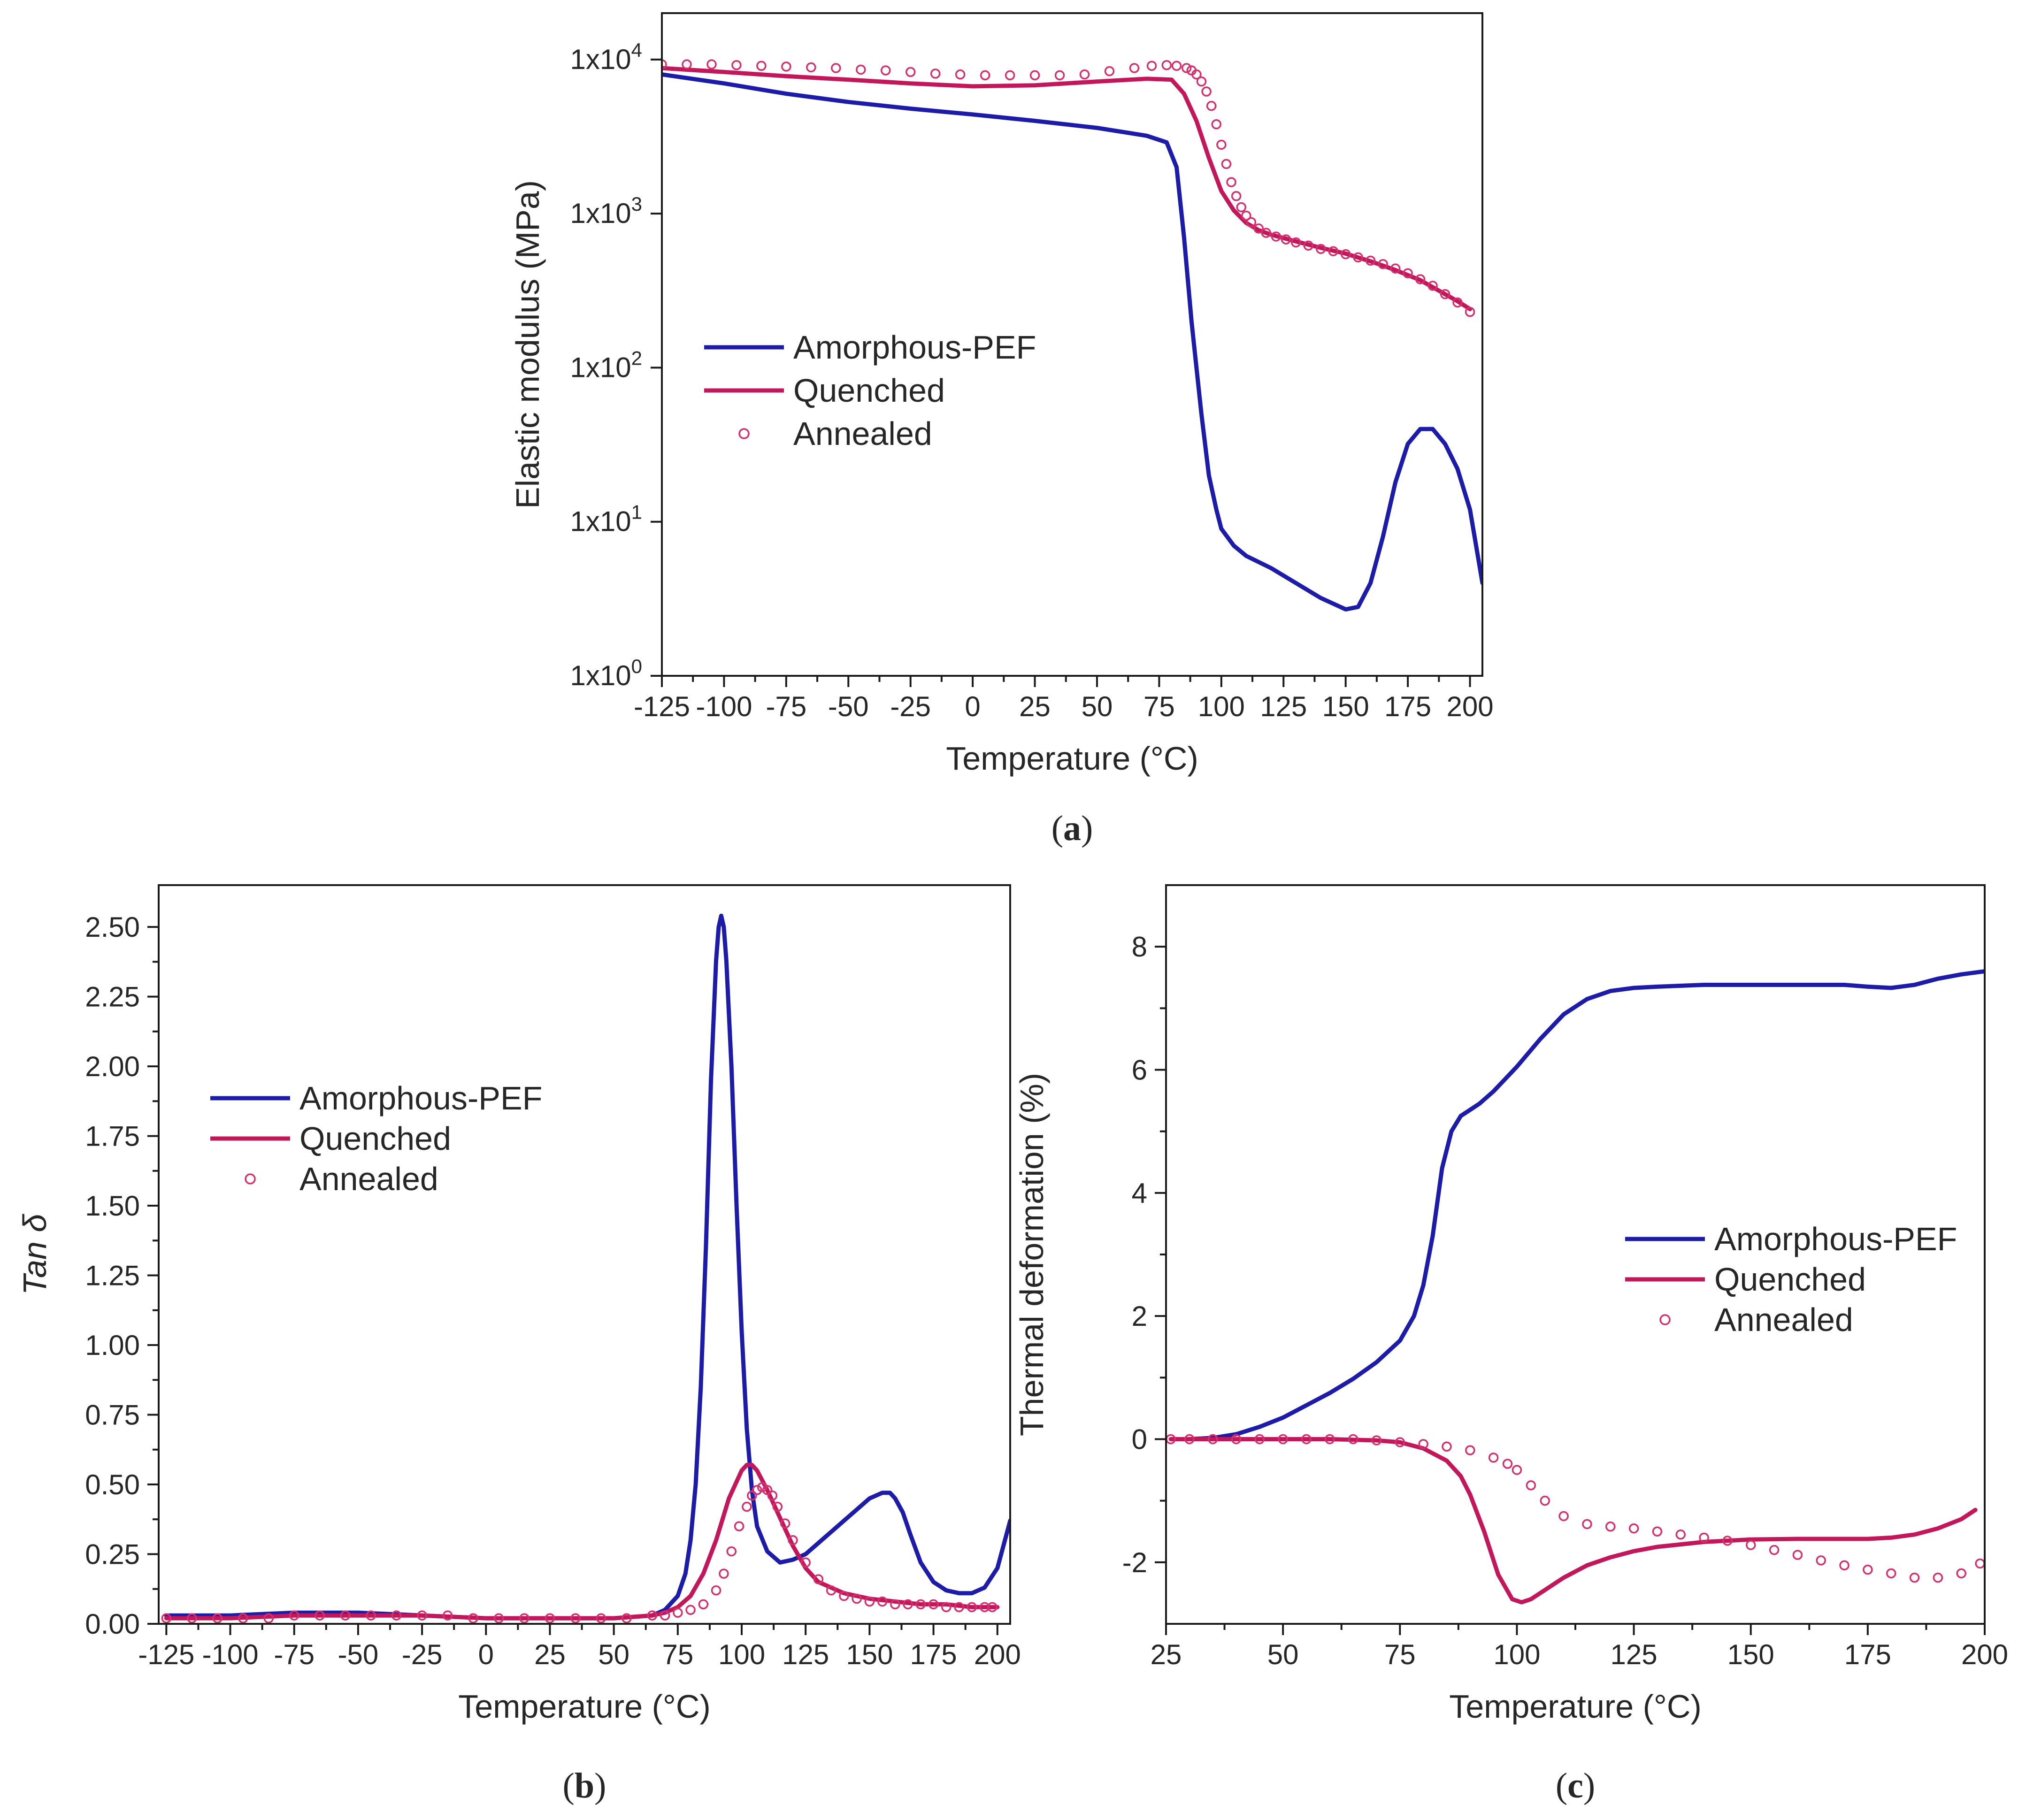  What do you see at coordinates (636, 666) in the screenshot?
I see `y-tick-label-exponent: 0` at bounding box center [636, 666].